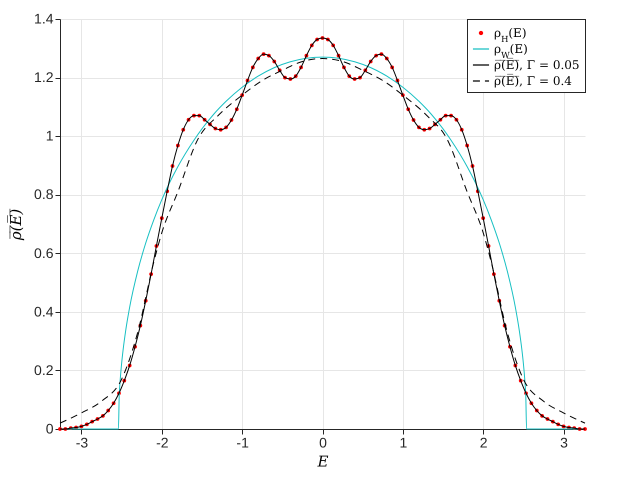  What do you see at coordinates (322, 461) in the screenshot?
I see `x-axis-title: E` at bounding box center [322, 461].